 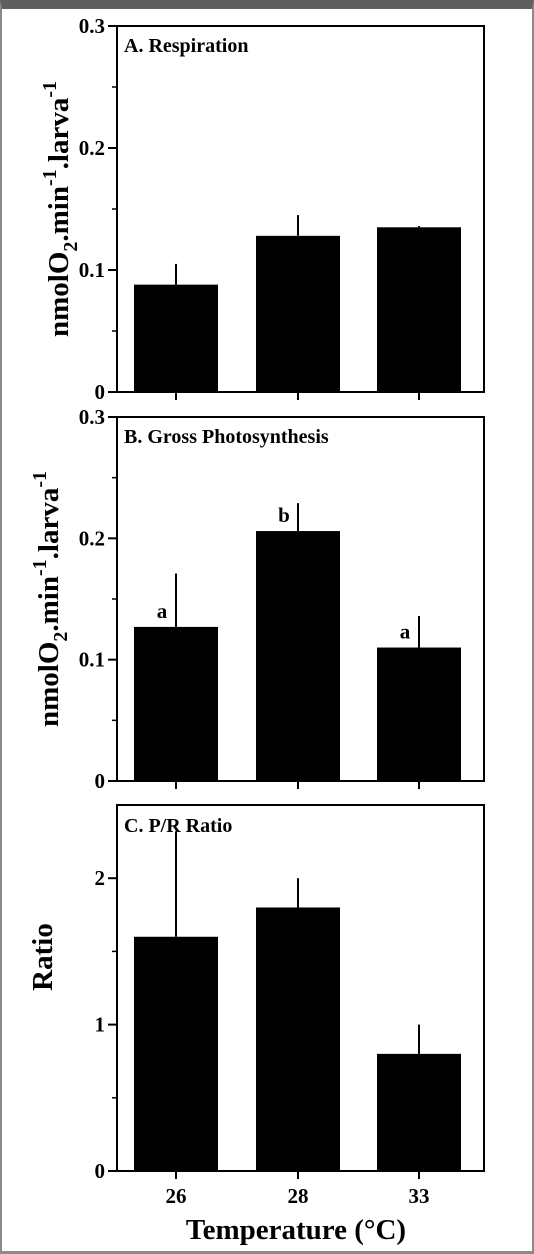 What do you see at coordinates (284, 515) in the screenshot?
I see `significance-label: b` at bounding box center [284, 515].